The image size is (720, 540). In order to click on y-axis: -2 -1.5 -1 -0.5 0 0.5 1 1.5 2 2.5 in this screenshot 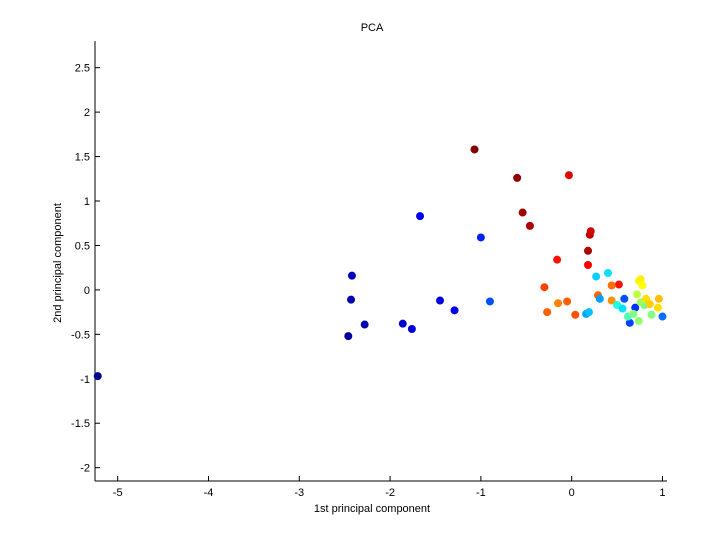, I will do `click(85, 269)`.